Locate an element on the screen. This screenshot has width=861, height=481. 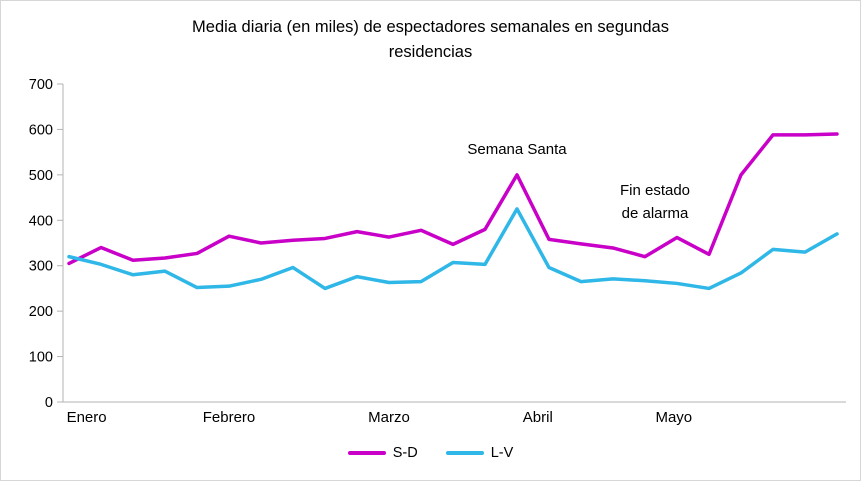
y-tick-label: 500 is located at coordinates (41, 176).